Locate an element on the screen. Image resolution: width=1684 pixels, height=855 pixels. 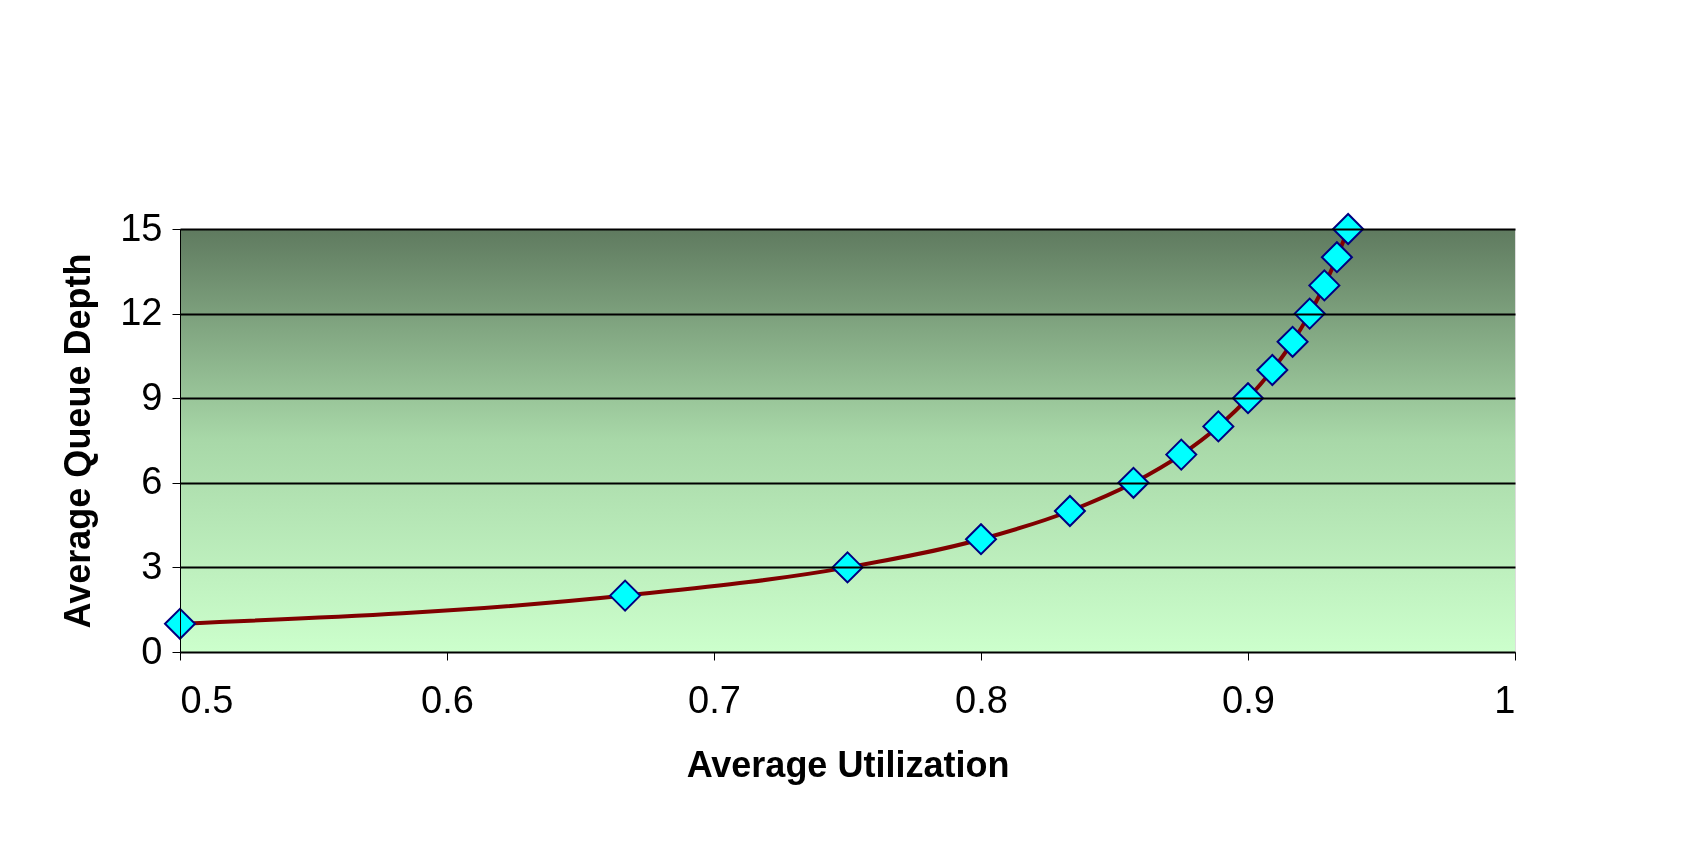
x-tick-label: 0.5 is located at coordinates (207, 699).